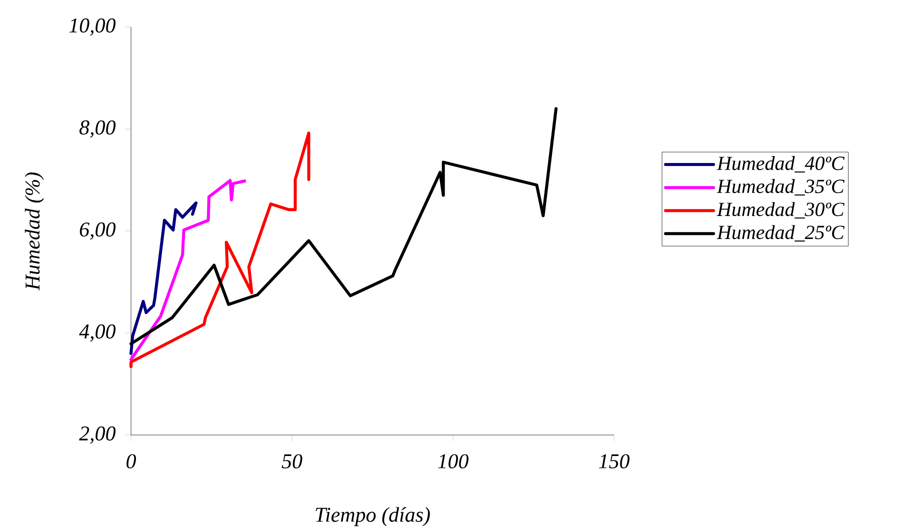  I want to click on y-tick-label: 2,00, so click(97, 435).